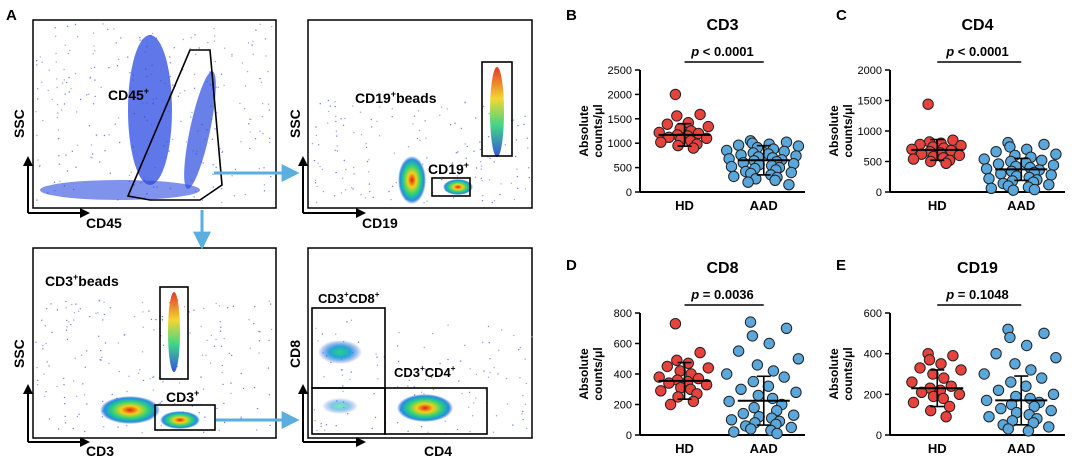 Image resolution: width=1084 pixels, height=459 pixels. I want to click on p-value-label: p = 0.1048, so click(977, 294).